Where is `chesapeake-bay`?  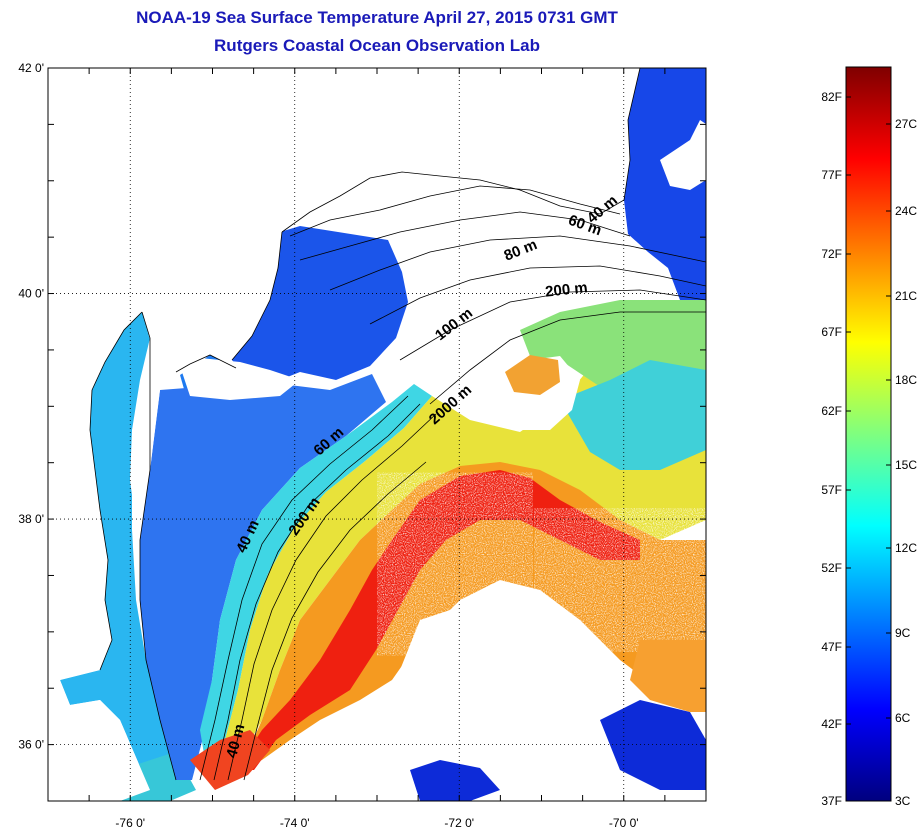 chesapeake-bay is located at coordinates (118, 551).